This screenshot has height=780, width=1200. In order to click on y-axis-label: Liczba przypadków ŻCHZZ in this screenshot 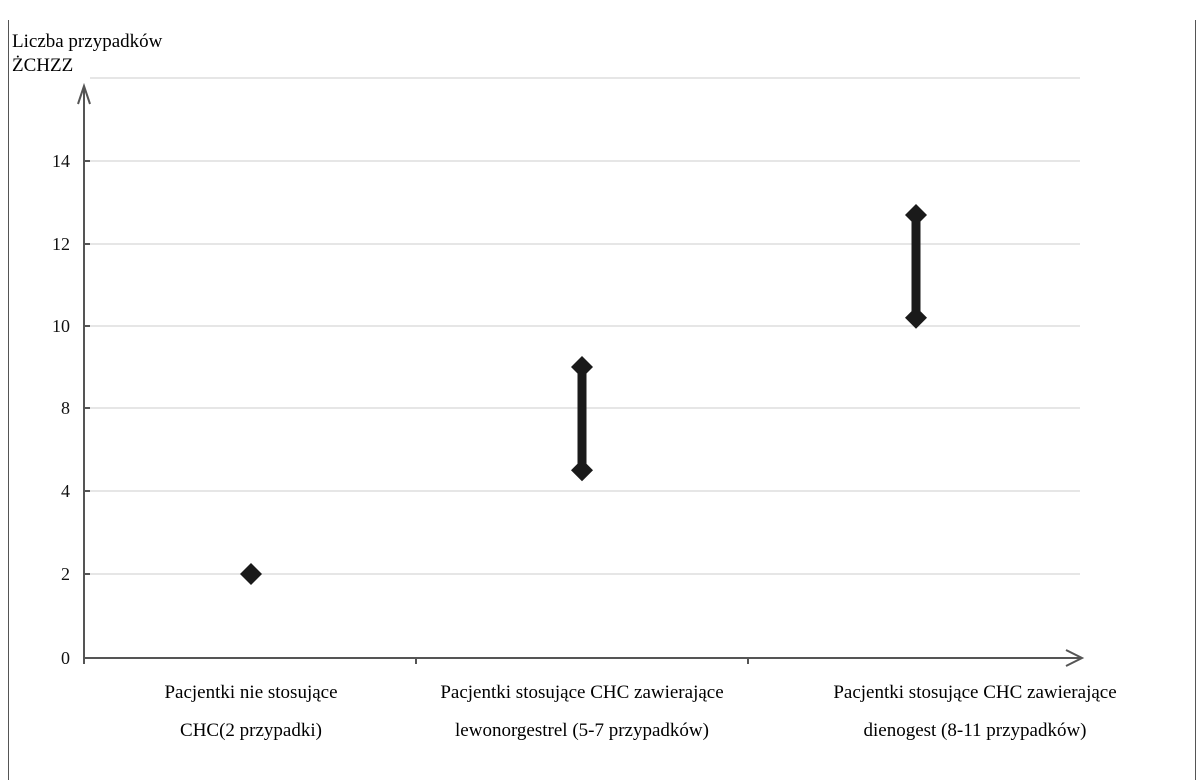, I will do `click(87, 54)`.